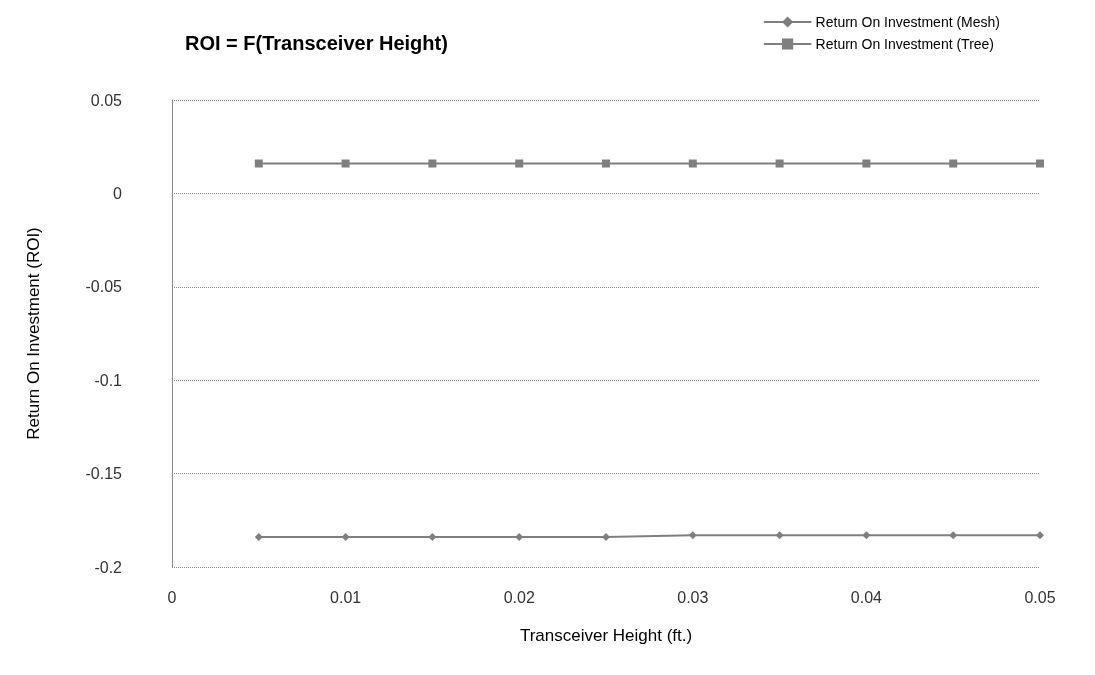  I want to click on x-axis-title: Transceiver Height (ft.), so click(606, 635).